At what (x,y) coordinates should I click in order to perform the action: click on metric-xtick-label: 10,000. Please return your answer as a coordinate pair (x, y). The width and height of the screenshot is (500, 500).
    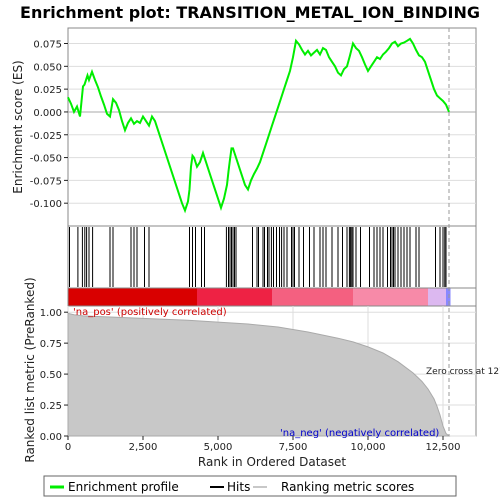
    Looking at the image, I should click on (368, 447).